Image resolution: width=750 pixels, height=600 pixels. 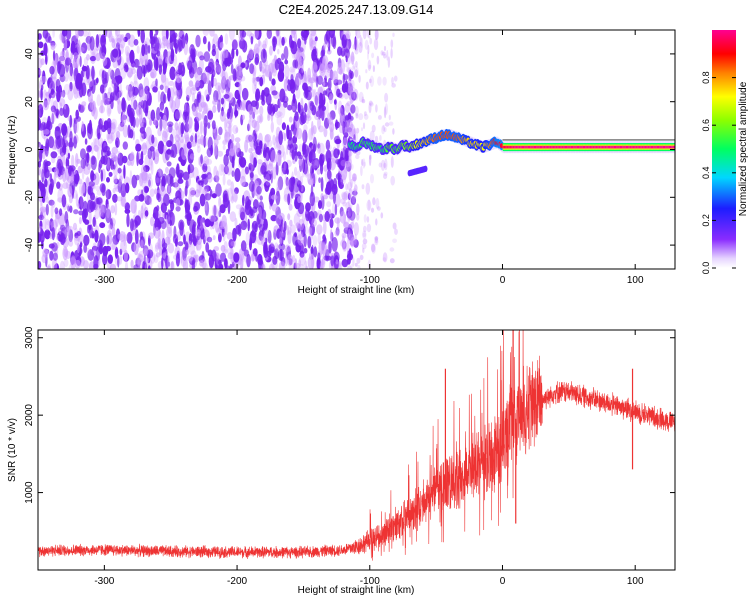 I want to click on colorbar-tick-label: 0.0, so click(x=706, y=268).